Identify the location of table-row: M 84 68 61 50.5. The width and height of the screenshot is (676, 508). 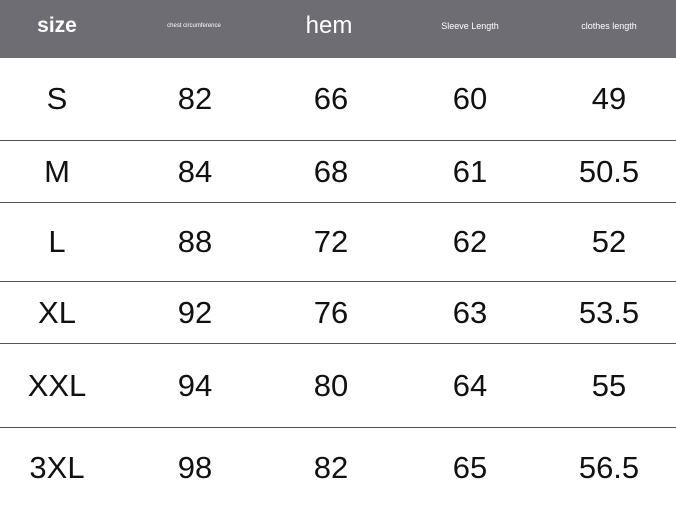
(338, 172).